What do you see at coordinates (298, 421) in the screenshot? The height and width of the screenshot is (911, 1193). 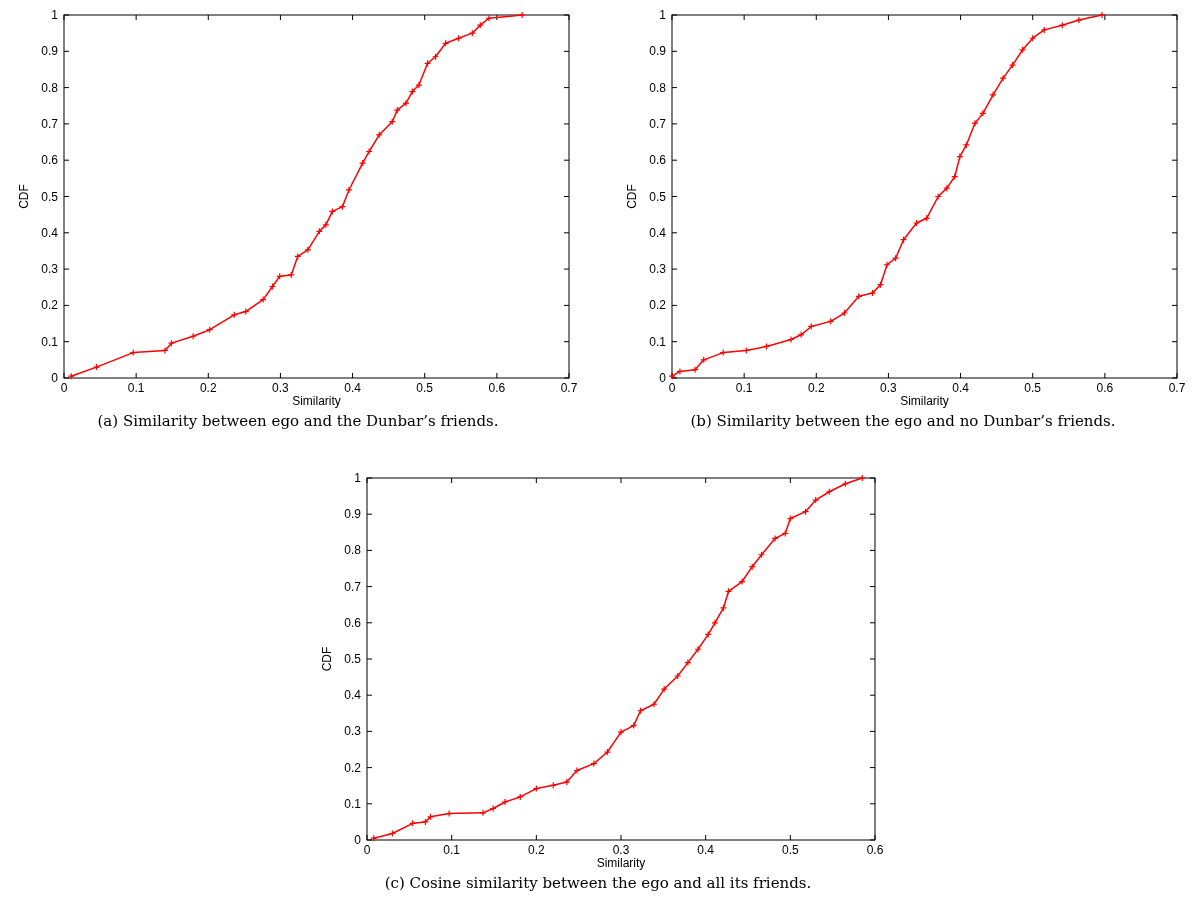 I see `text: (a) Similarity between ego and the Dunbar’s friends.` at bounding box center [298, 421].